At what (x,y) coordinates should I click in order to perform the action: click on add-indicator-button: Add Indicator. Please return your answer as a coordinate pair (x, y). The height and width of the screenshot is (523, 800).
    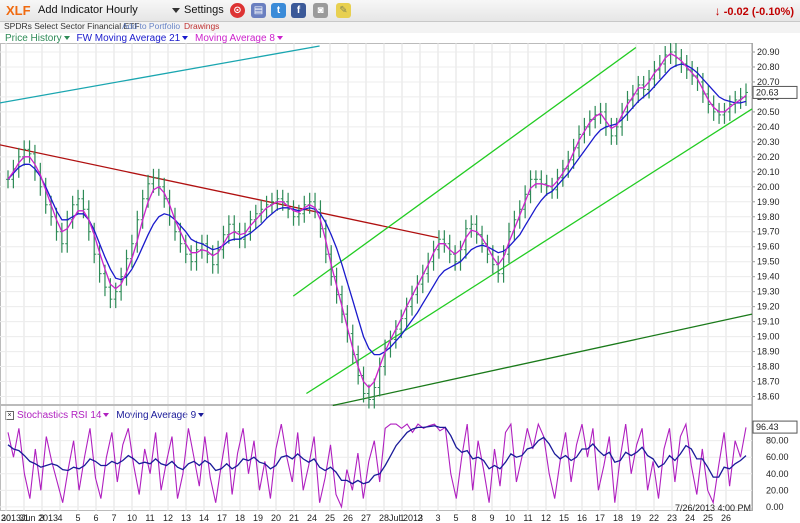
    Looking at the image, I should click on (70, 10).